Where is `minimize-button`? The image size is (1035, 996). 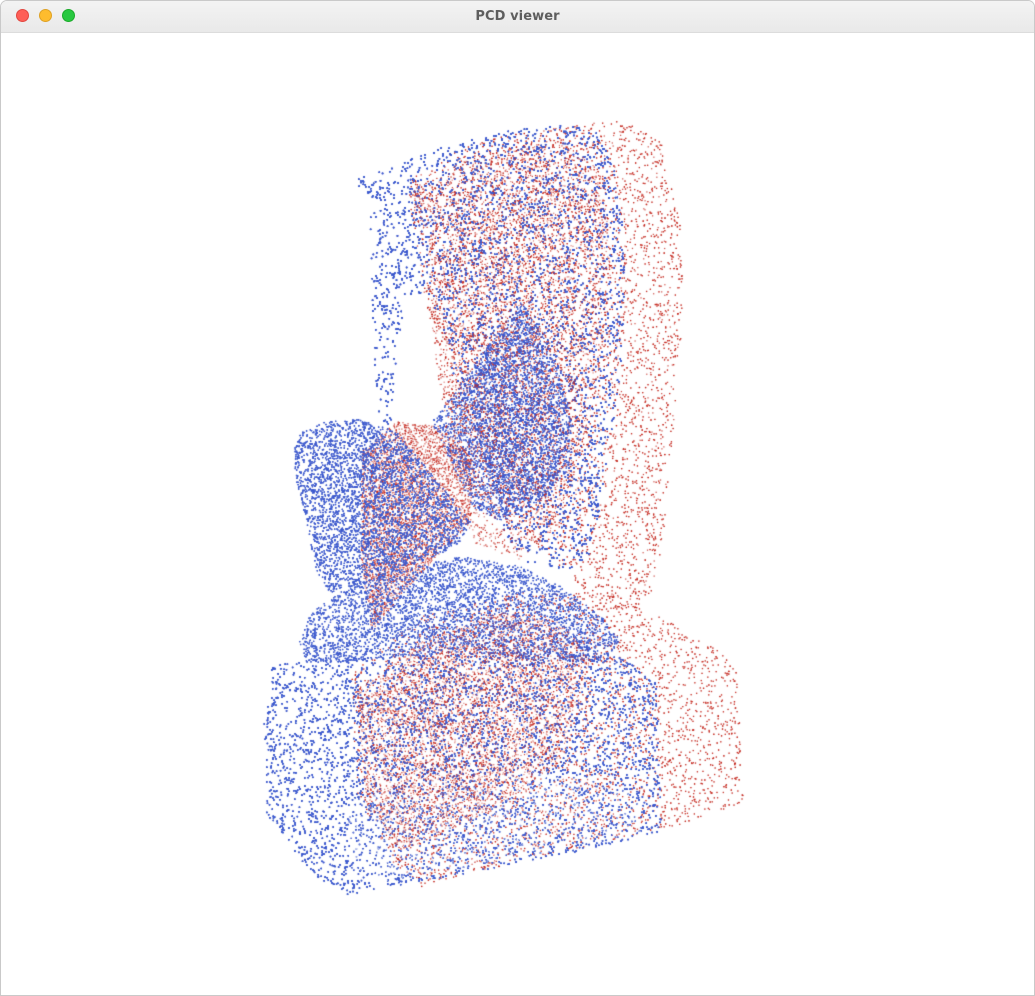 minimize-button is located at coordinates (45, 15).